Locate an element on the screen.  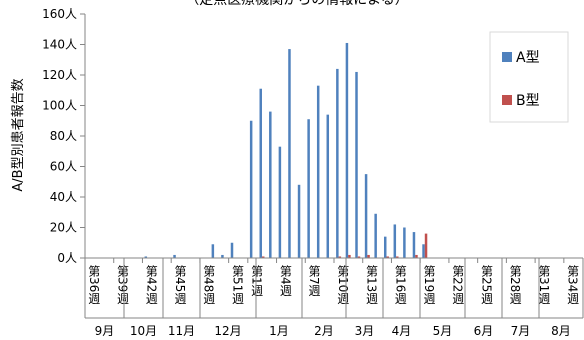
x-tick-label: 第36週 is located at coordinates (94, 285).